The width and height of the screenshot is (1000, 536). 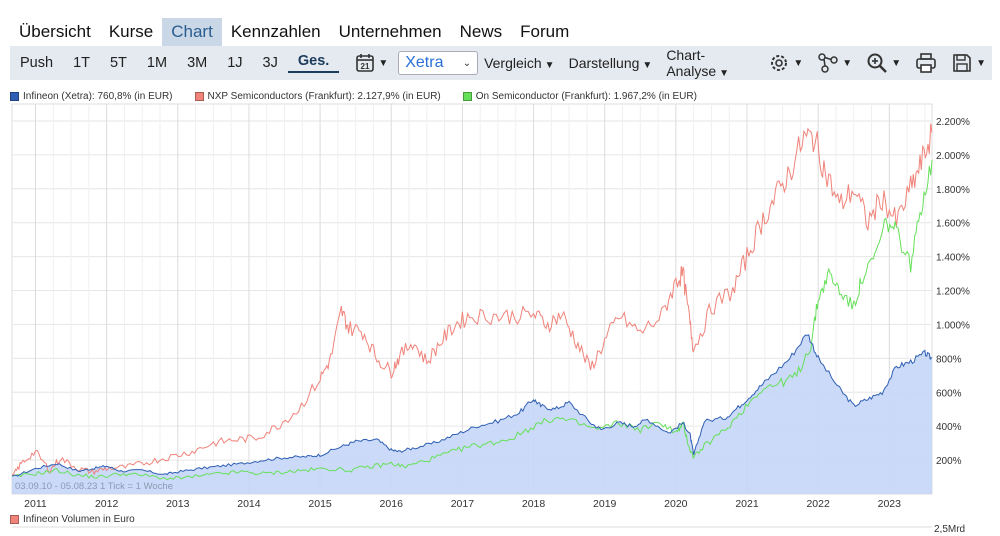 I want to click on print-button, so click(x=926, y=63).